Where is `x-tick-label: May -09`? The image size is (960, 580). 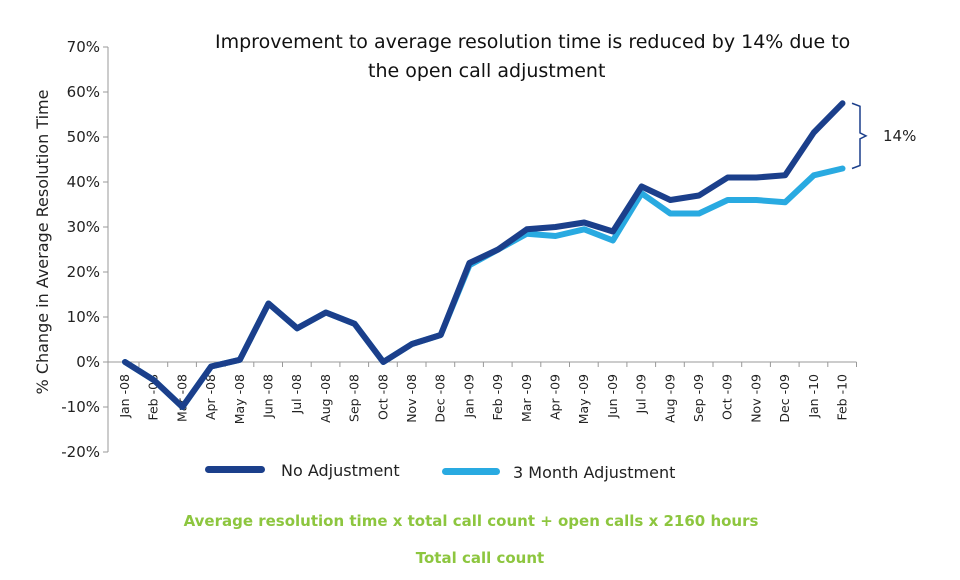
x-tick-label: May -09 is located at coordinates (583, 399).